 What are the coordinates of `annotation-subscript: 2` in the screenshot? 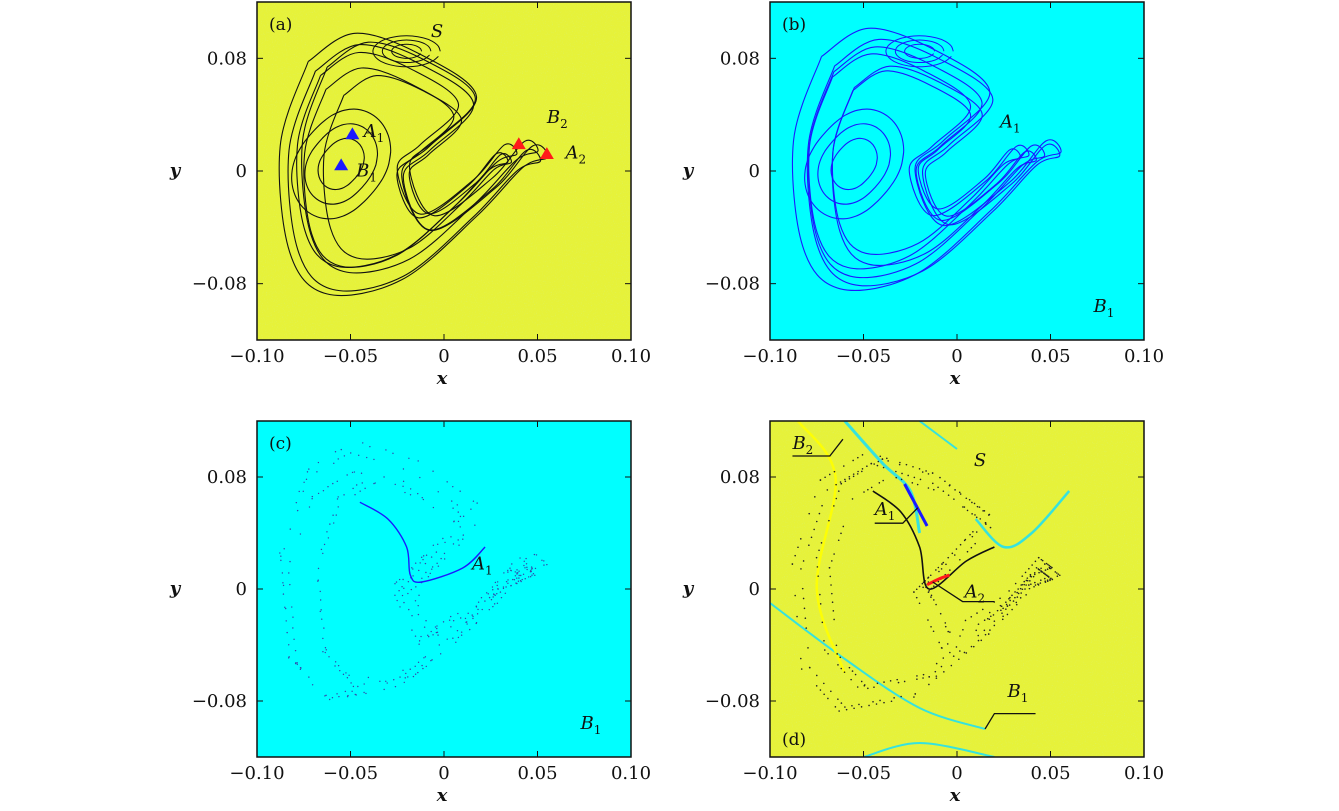 It's located at (810, 450).